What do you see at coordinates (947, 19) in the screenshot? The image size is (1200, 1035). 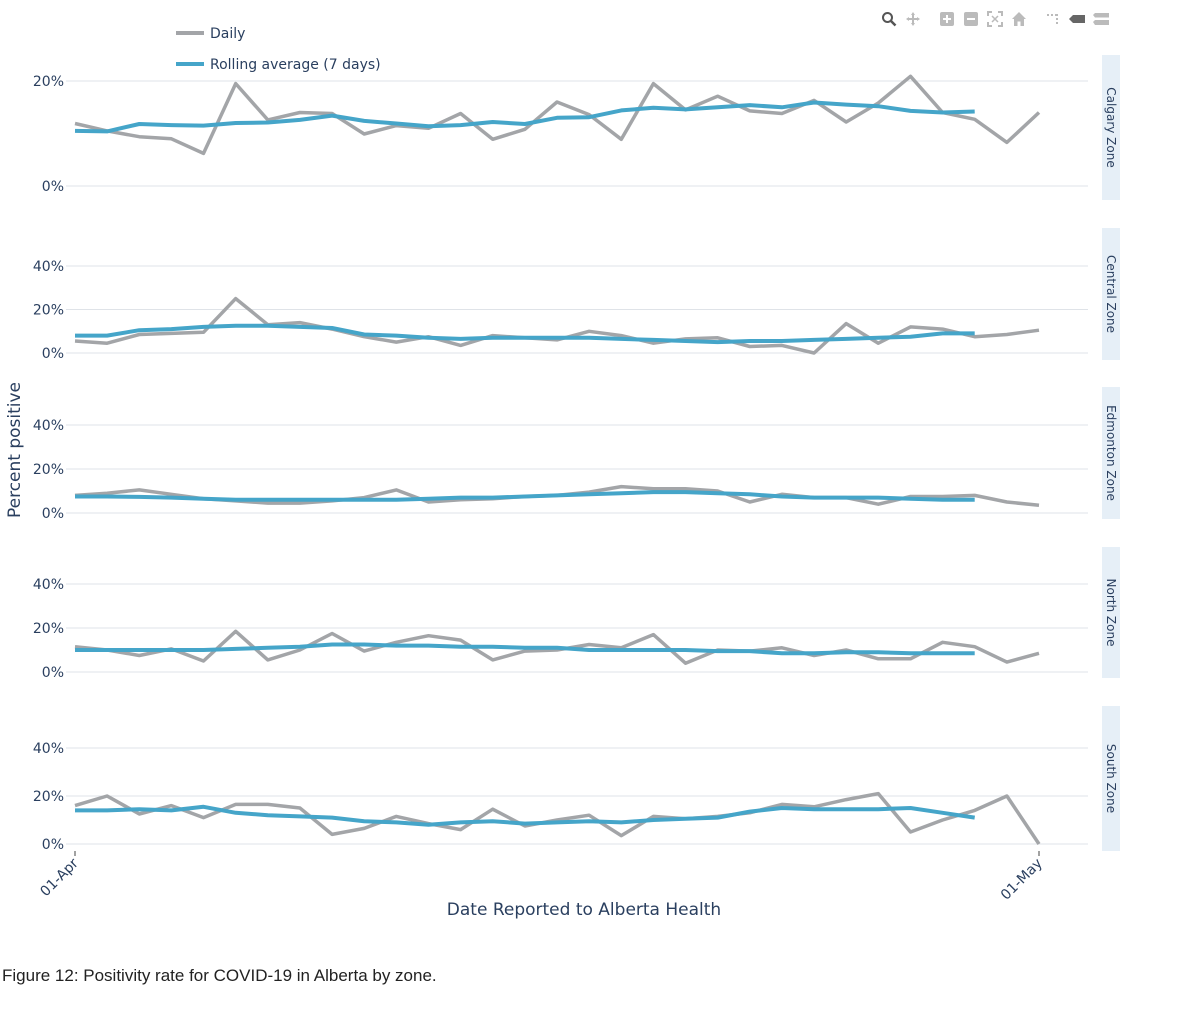 I see `zoom-in-icon` at bounding box center [947, 19].